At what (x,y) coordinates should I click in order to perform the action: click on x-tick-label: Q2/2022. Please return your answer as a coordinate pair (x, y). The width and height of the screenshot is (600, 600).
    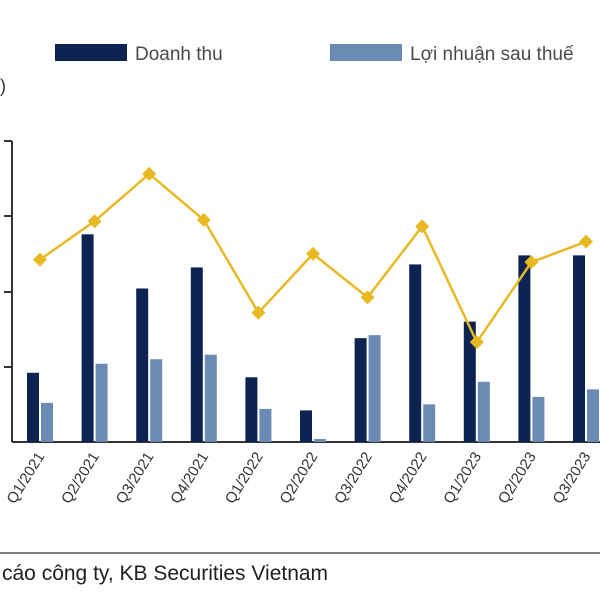
    Looking at the image, I should click on (298, 478).